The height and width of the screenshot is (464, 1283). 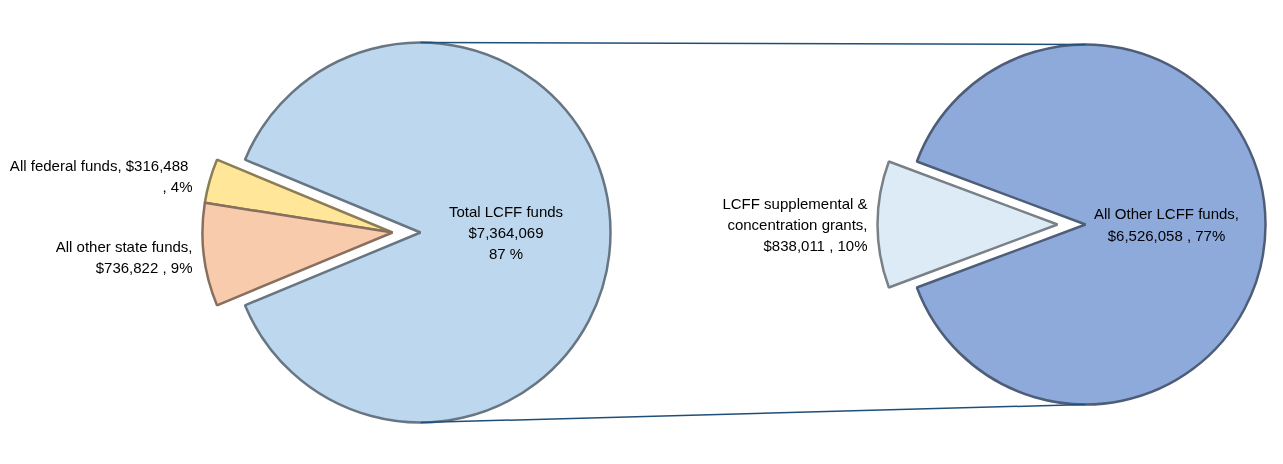 I want to click on slice-label: All other state funds, $736,822 , 9%, so click(x=124, y=257).